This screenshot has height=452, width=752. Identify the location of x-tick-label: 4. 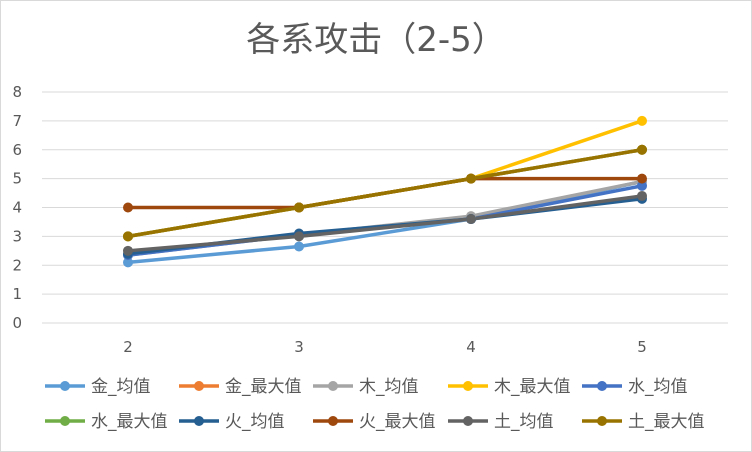
(471, 347).